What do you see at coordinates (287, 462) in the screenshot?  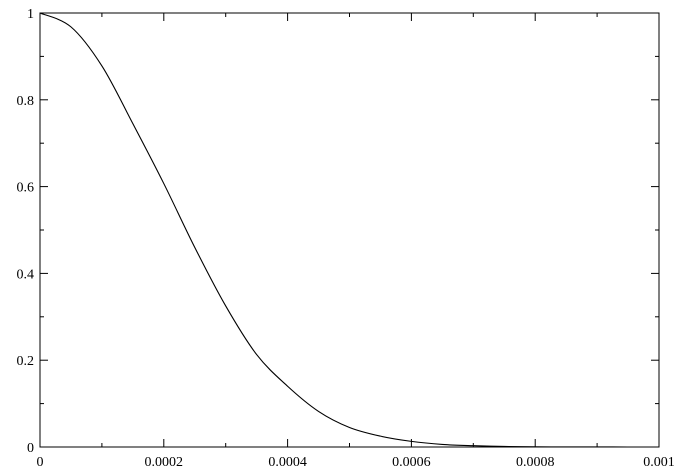 I see `x-tick-label: 0.0004` at bounding box center [287, 462].